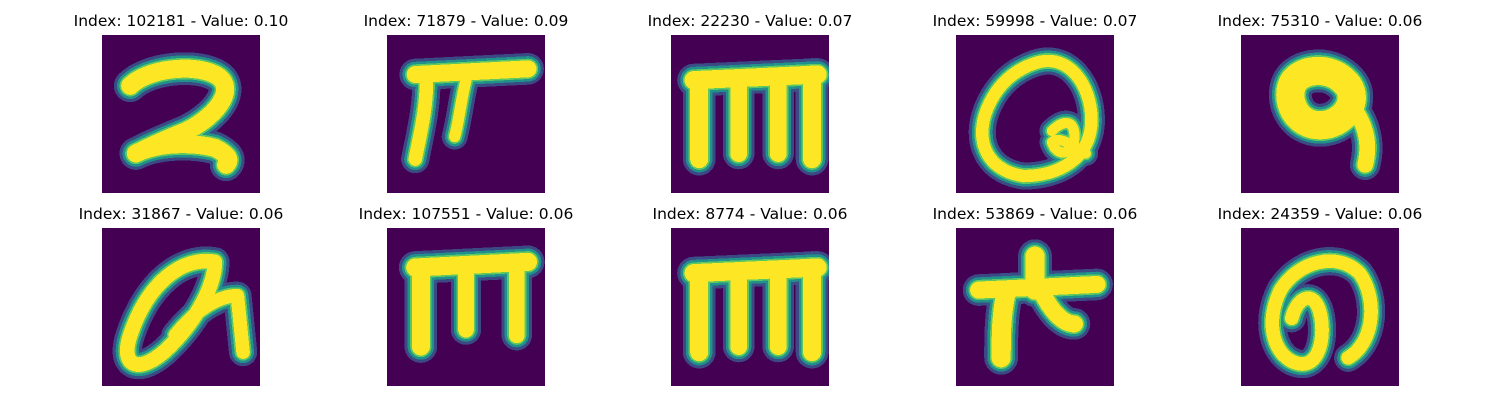 This screenshot has width=1500, height=400. Describe the element at coordinates (1320, 214) in the screenshot. I see `panel-title: Index: 24359 - Value: 0.06` at that location.